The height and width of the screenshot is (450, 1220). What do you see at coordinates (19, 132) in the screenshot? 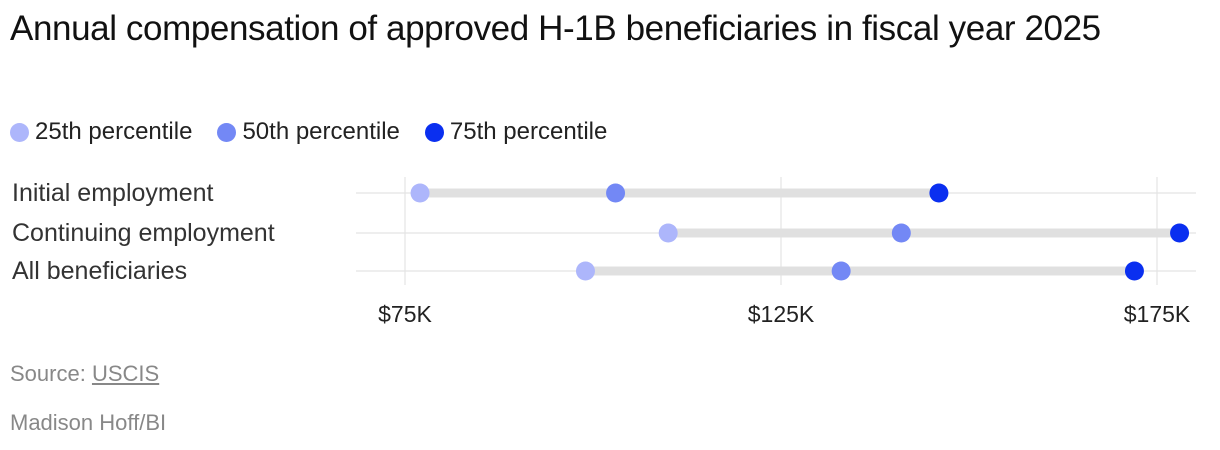
I see `legend-swatch-p25` at bounding box center [19, 132].